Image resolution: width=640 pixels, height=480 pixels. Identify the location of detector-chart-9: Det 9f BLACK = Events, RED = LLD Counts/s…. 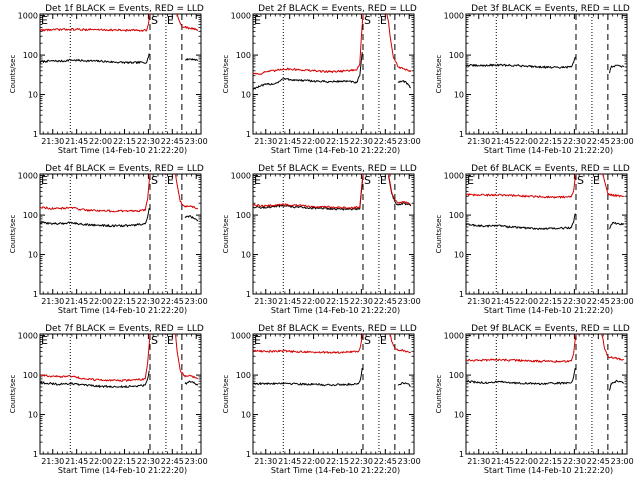
(534, 399).